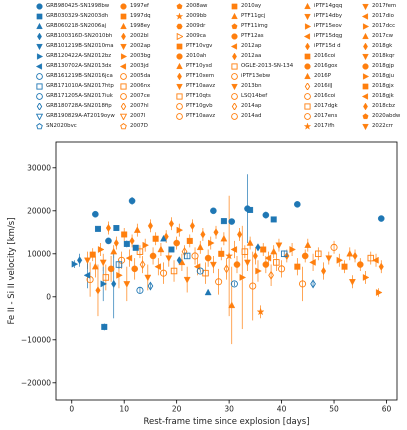  What do you see at coordinates (328, 16) in the screenshot?
I see `legend-label: iPTF14dby` at bounding box center [328, 16].